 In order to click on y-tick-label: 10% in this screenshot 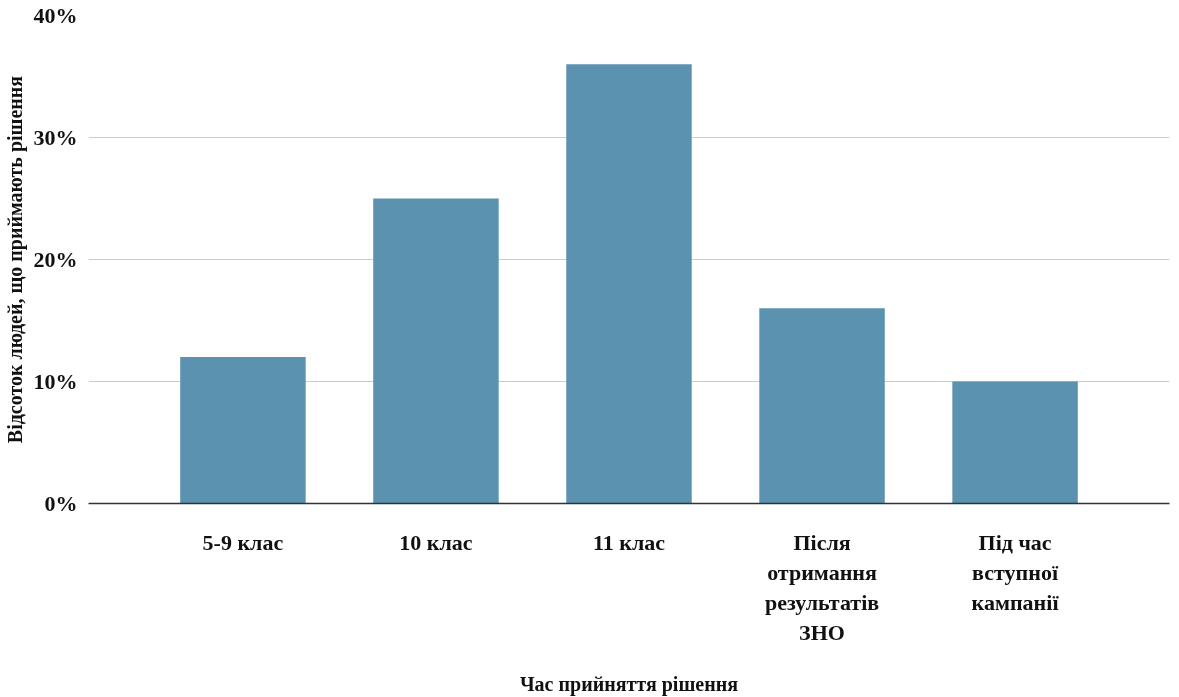, I will do `click(55, 381)`.